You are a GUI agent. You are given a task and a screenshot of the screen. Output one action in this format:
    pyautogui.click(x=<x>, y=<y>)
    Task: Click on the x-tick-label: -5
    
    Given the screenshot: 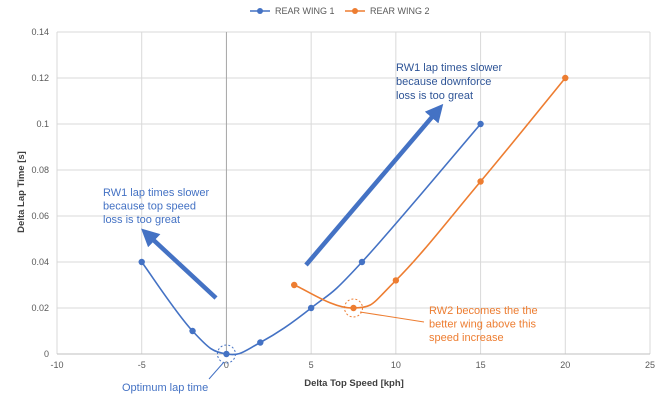 What is the action you would take?
    pyautogui.click(x=142, y=365)
    